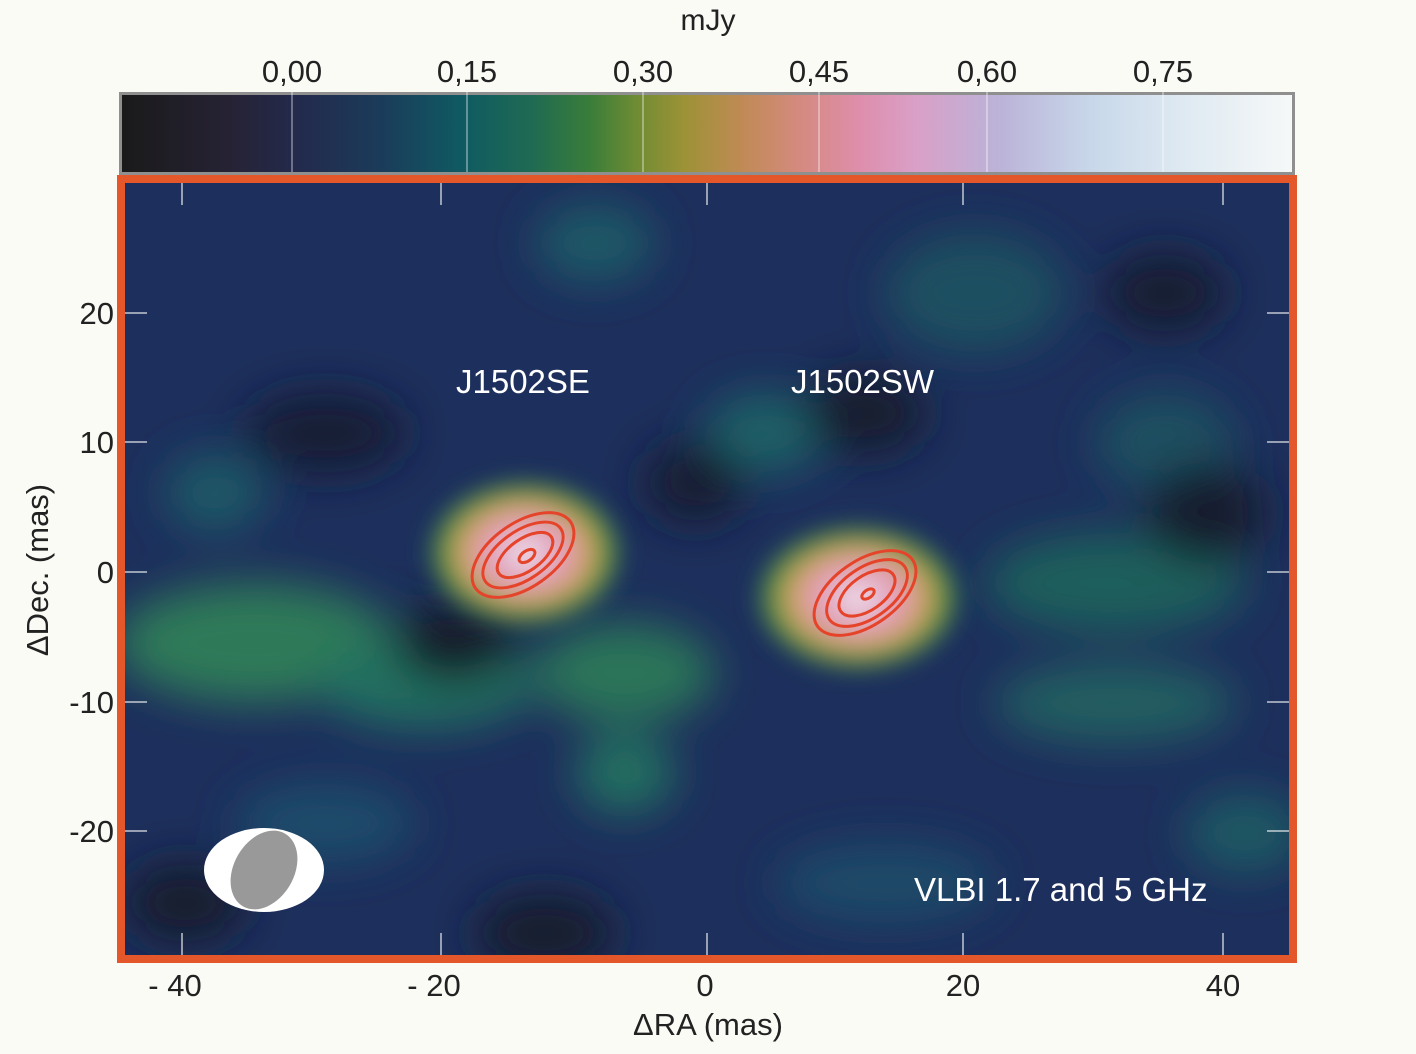 This screenshot has height=1054, width=1416. I want to click on contours-se, so click(523, 555).